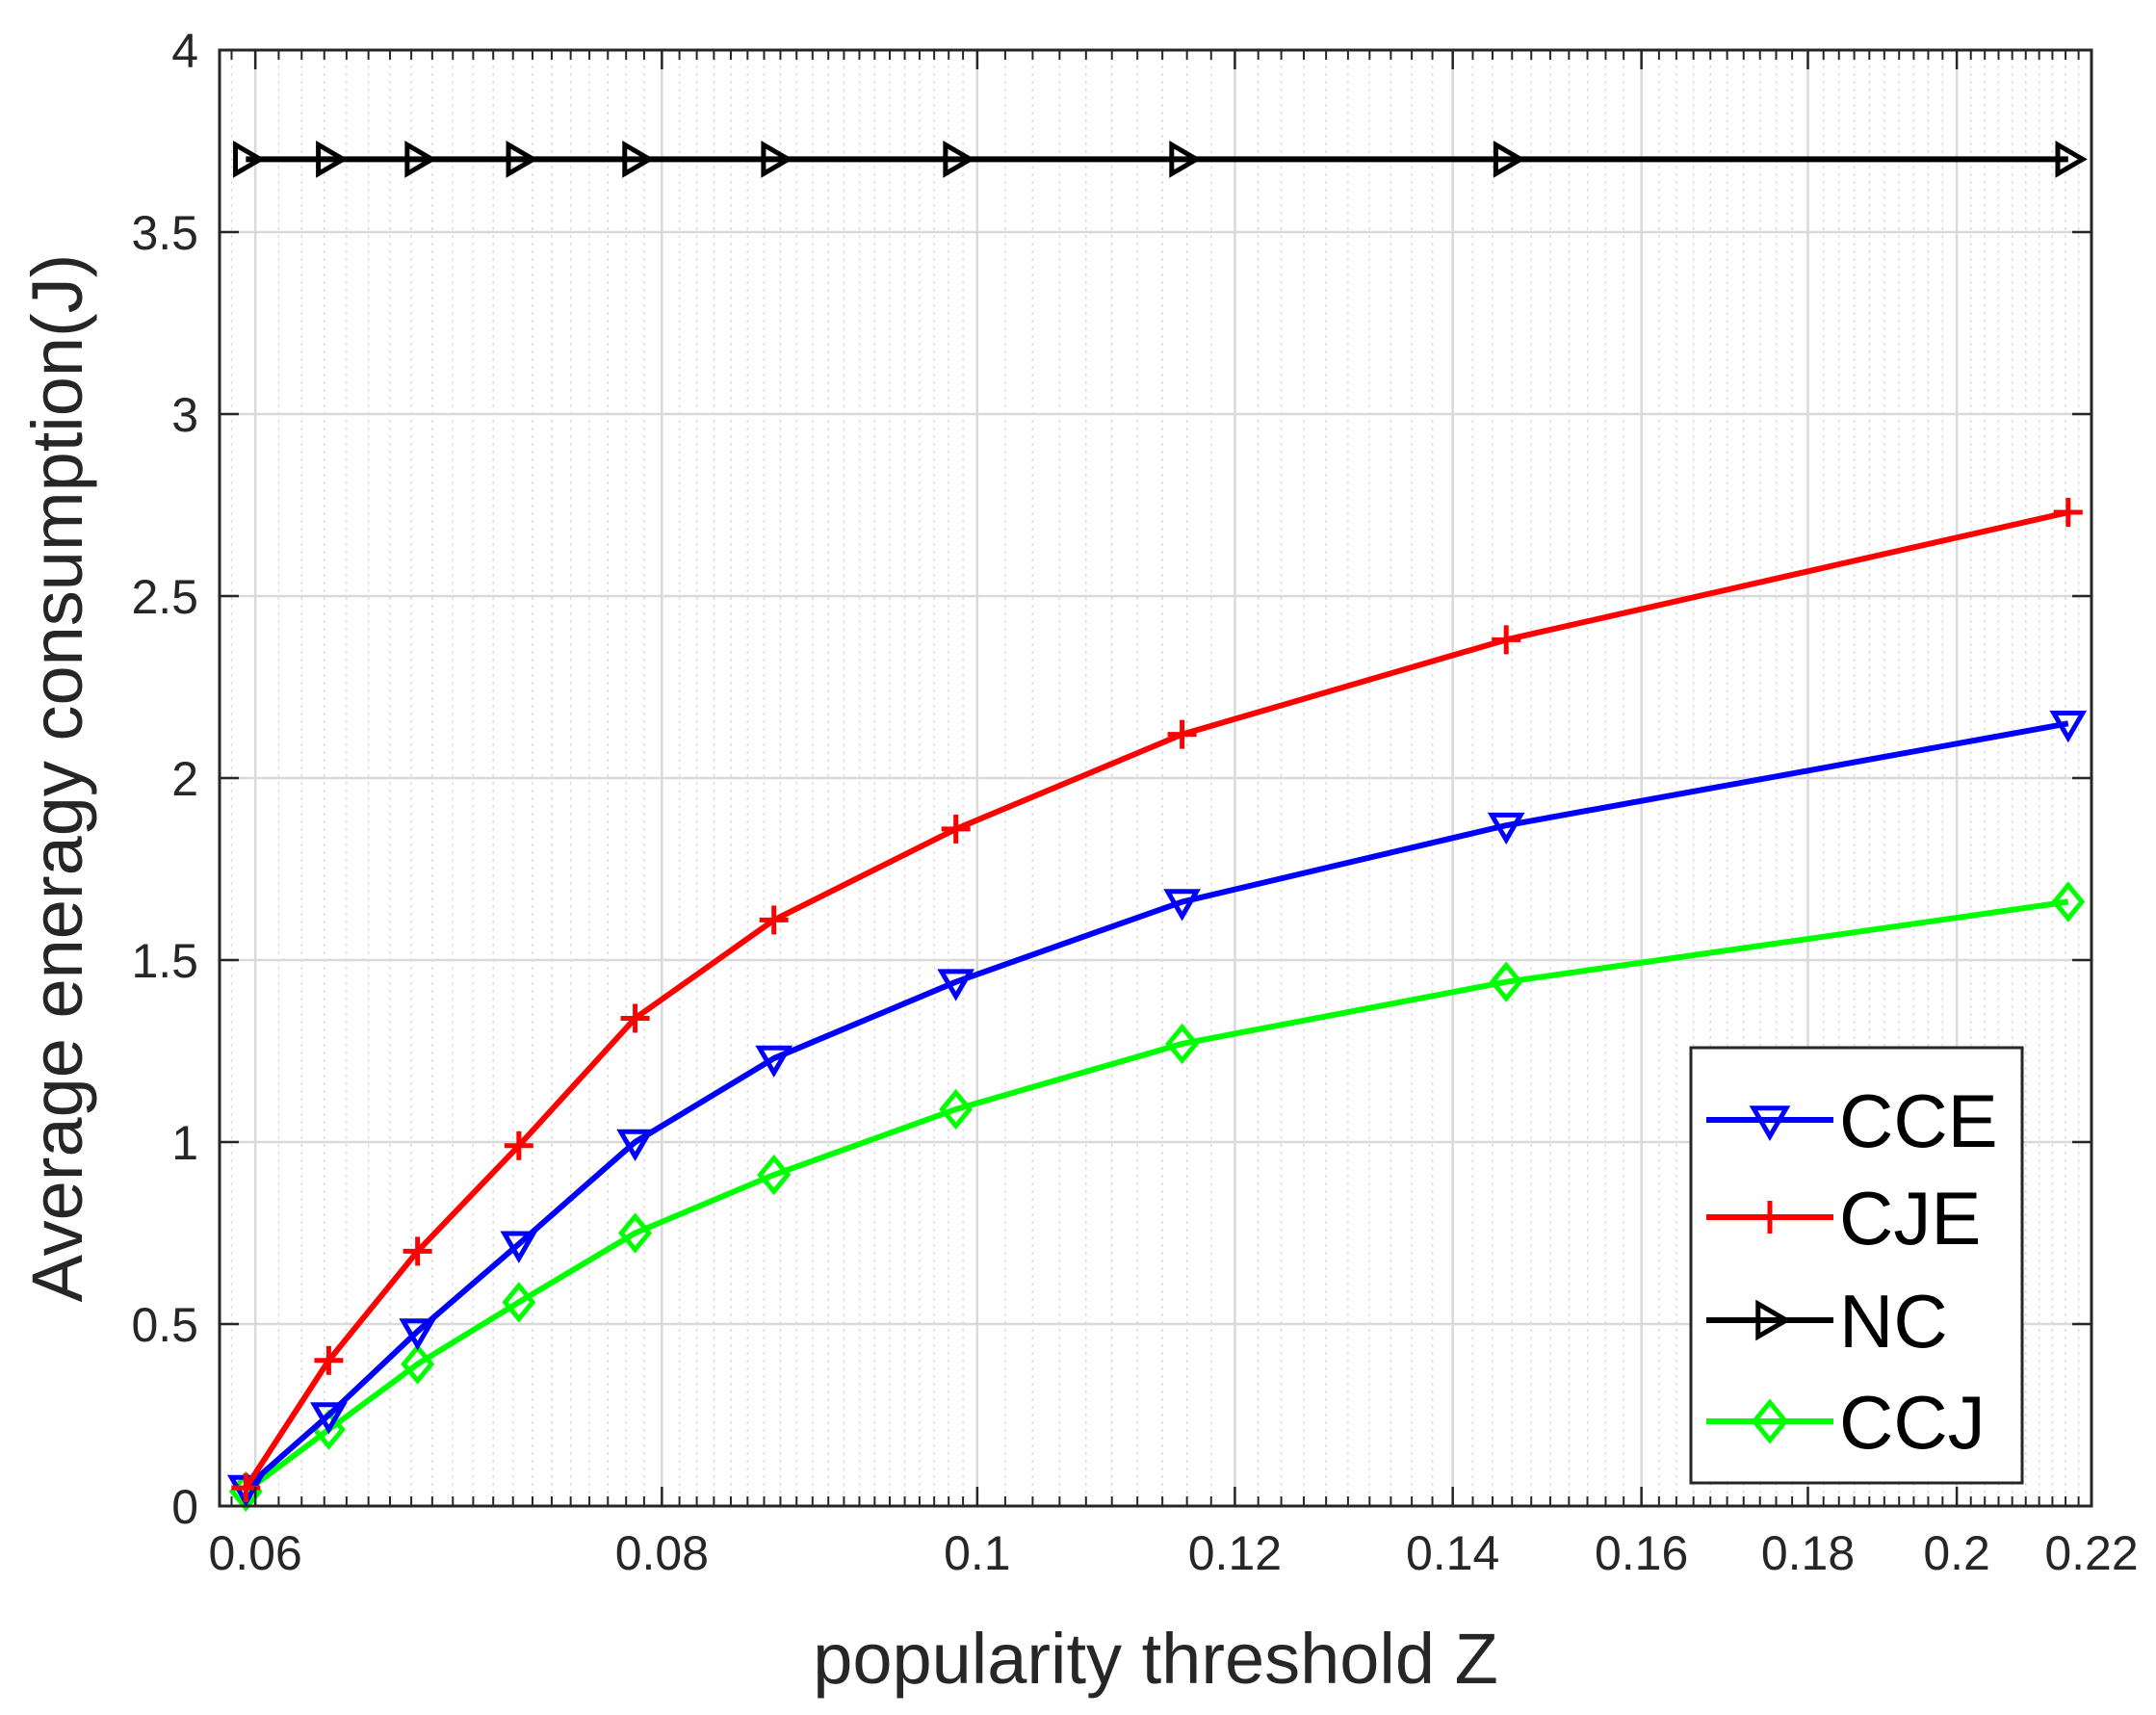 This screenshot has height=1715, width=2156. Describe the element at coordinates (184, 415) in the screenshot. I see `y-tick-label: 3` at that location.